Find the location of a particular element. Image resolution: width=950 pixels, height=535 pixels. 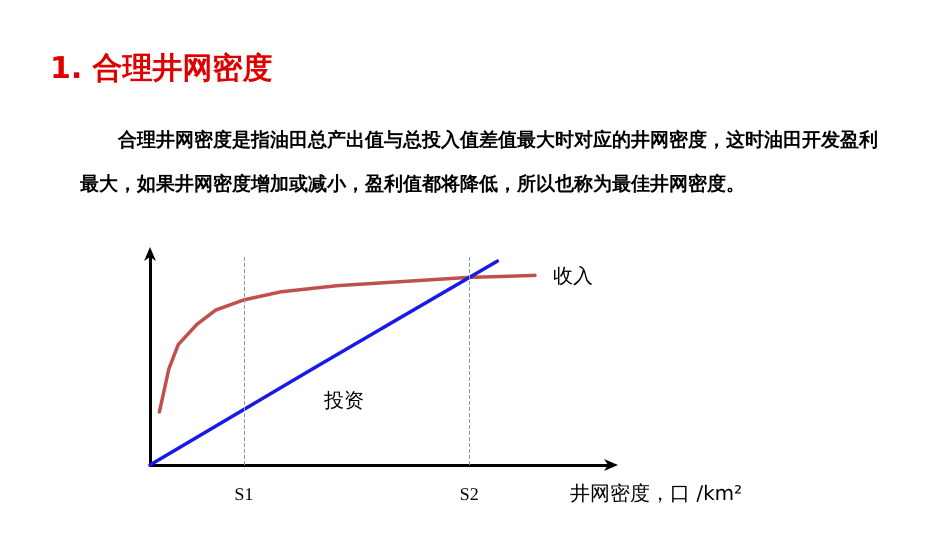

chart-title: 1. 合理井网密度 is located at coordinates (161, 69).